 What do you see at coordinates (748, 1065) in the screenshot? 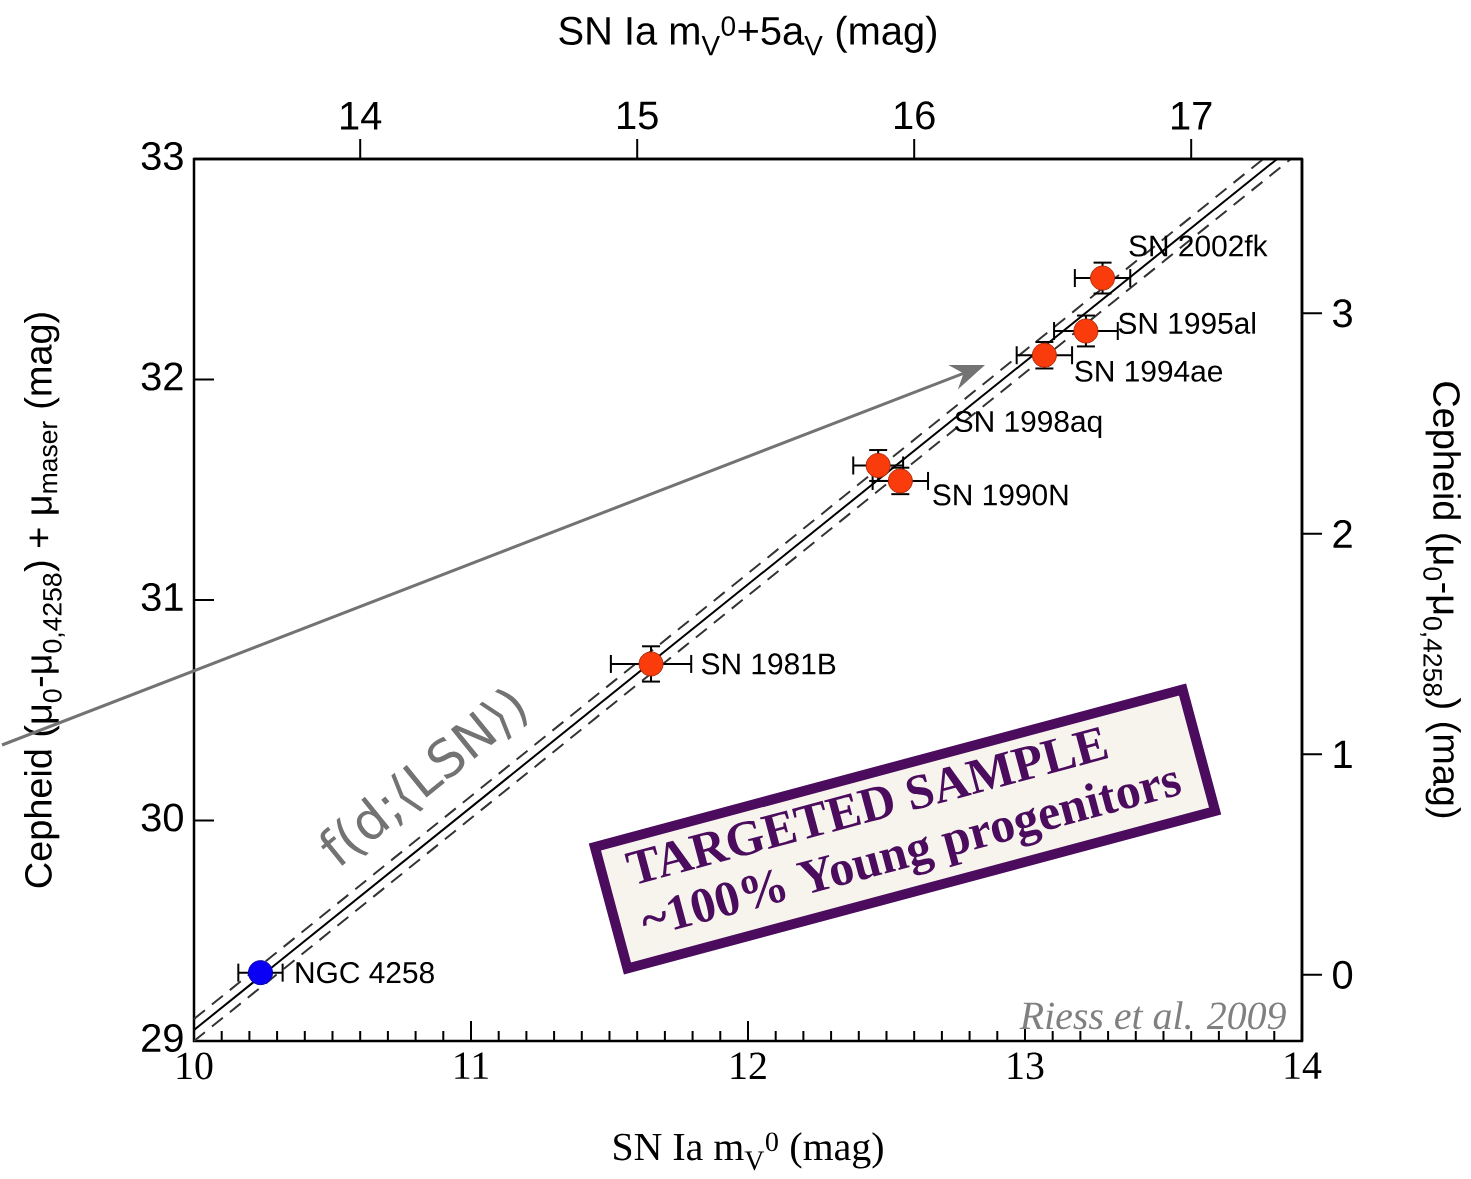
I see `x-tick-label: 12` at bounding box center [748, 1065].